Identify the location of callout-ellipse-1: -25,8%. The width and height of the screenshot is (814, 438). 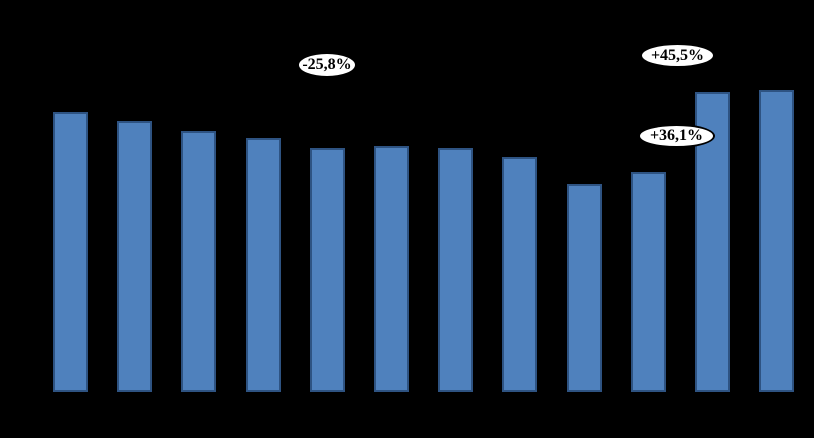
(327, 65).